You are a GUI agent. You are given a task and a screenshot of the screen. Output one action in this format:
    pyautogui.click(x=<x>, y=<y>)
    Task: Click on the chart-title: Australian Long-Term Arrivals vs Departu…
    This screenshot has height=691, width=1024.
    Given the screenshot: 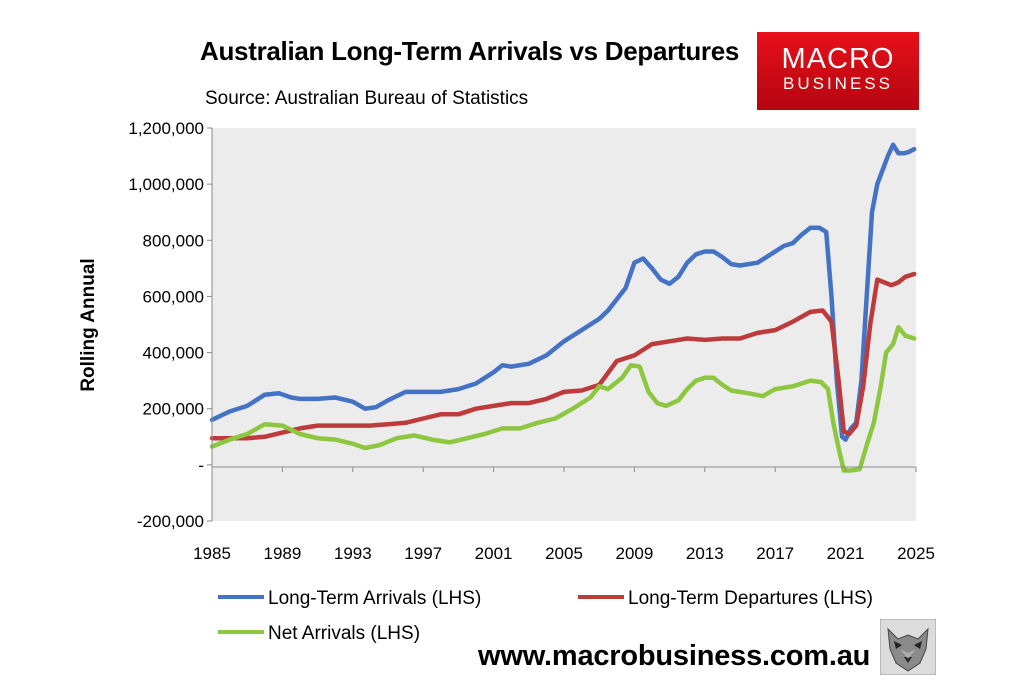 What is the action you would take?
    pyautogui.click(x=470, y=51)
    